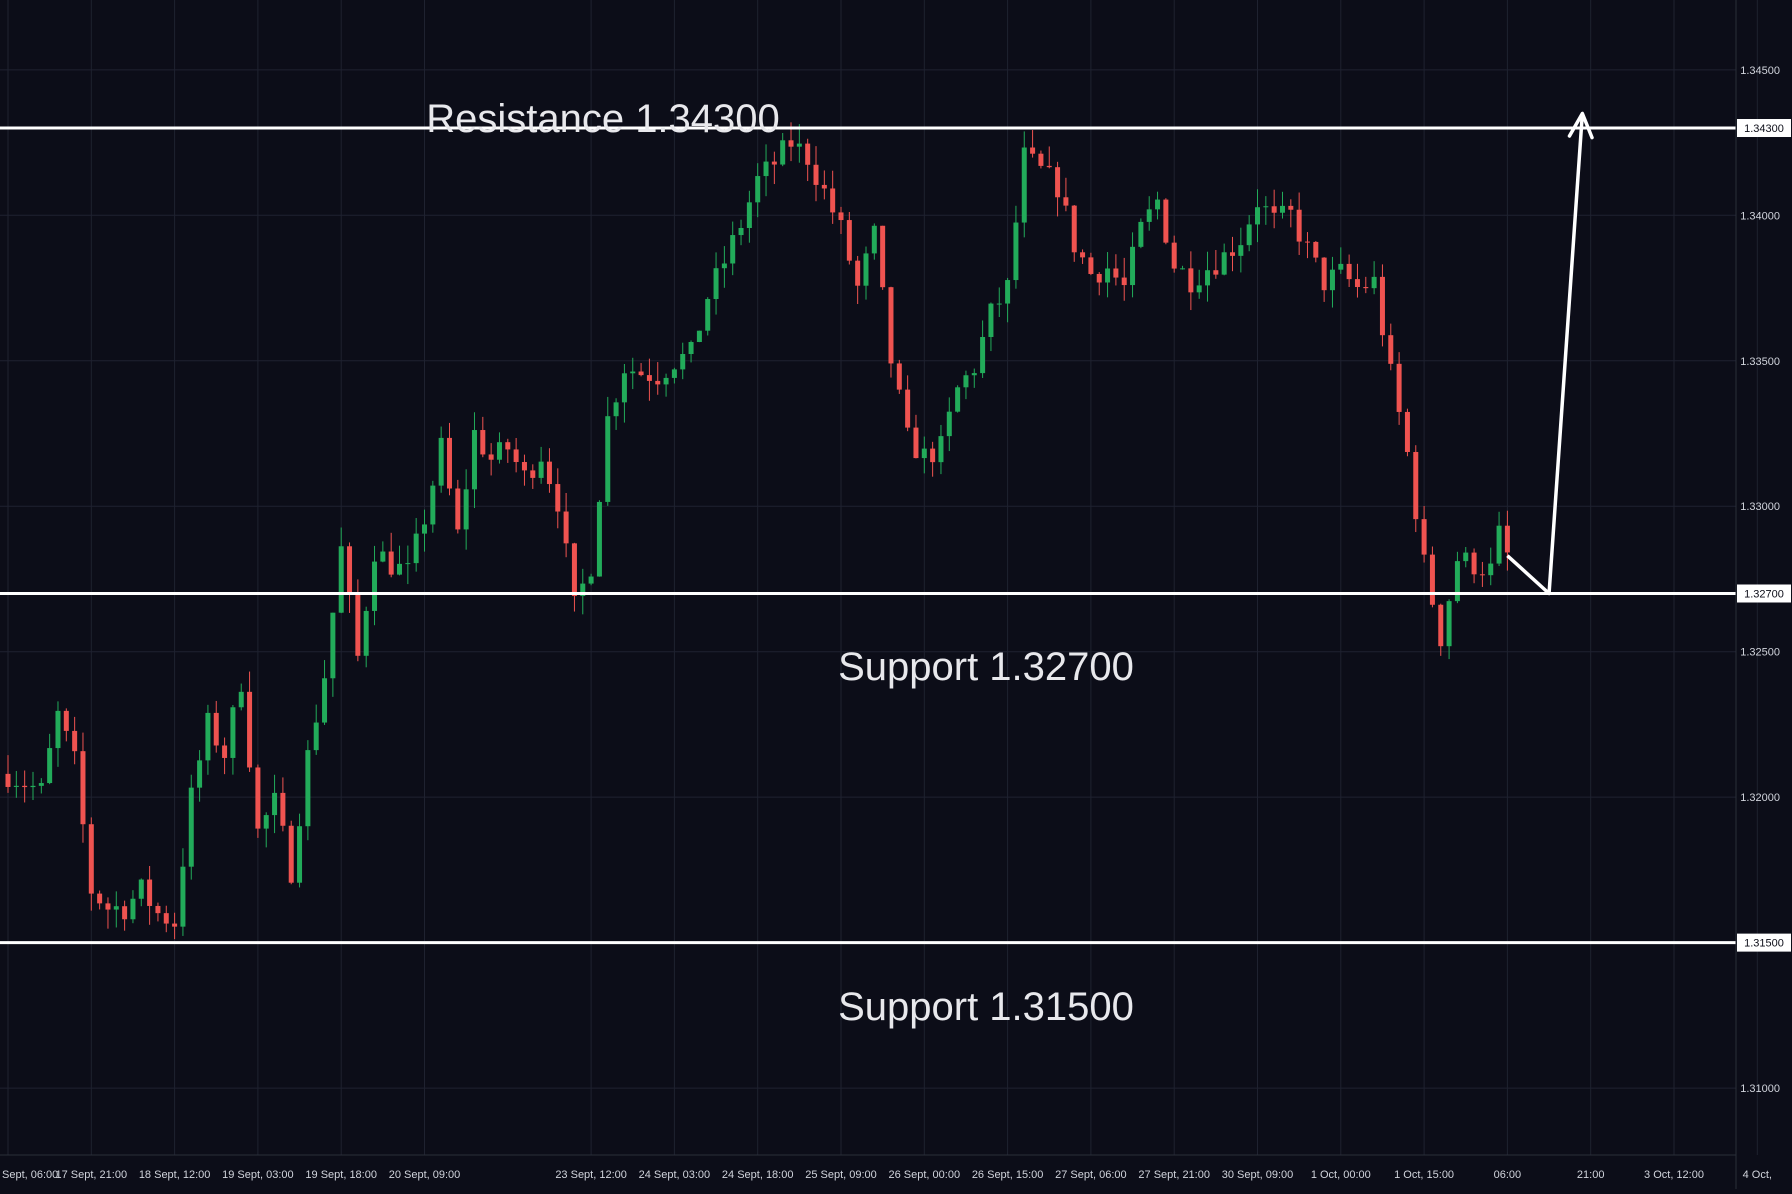 This screenshot has width=1792, height=1194. I want to click on x-tick-label: 1 Oct, 00:00, so click(1341, 1175).